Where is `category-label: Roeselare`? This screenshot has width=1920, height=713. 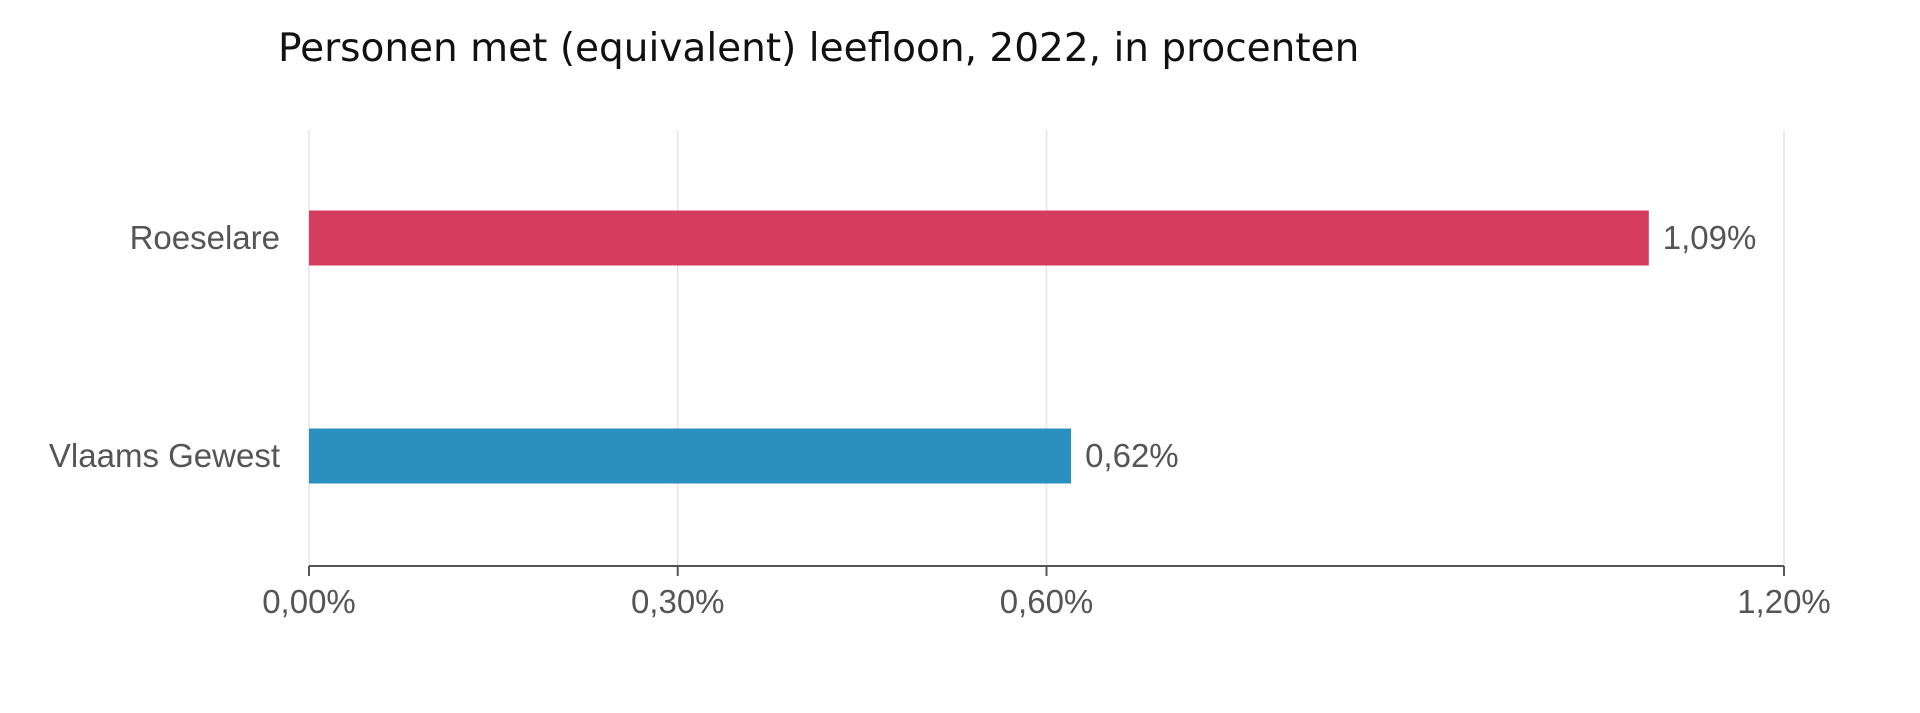 category-label: Roeselare is located at coordinates (205, 237).